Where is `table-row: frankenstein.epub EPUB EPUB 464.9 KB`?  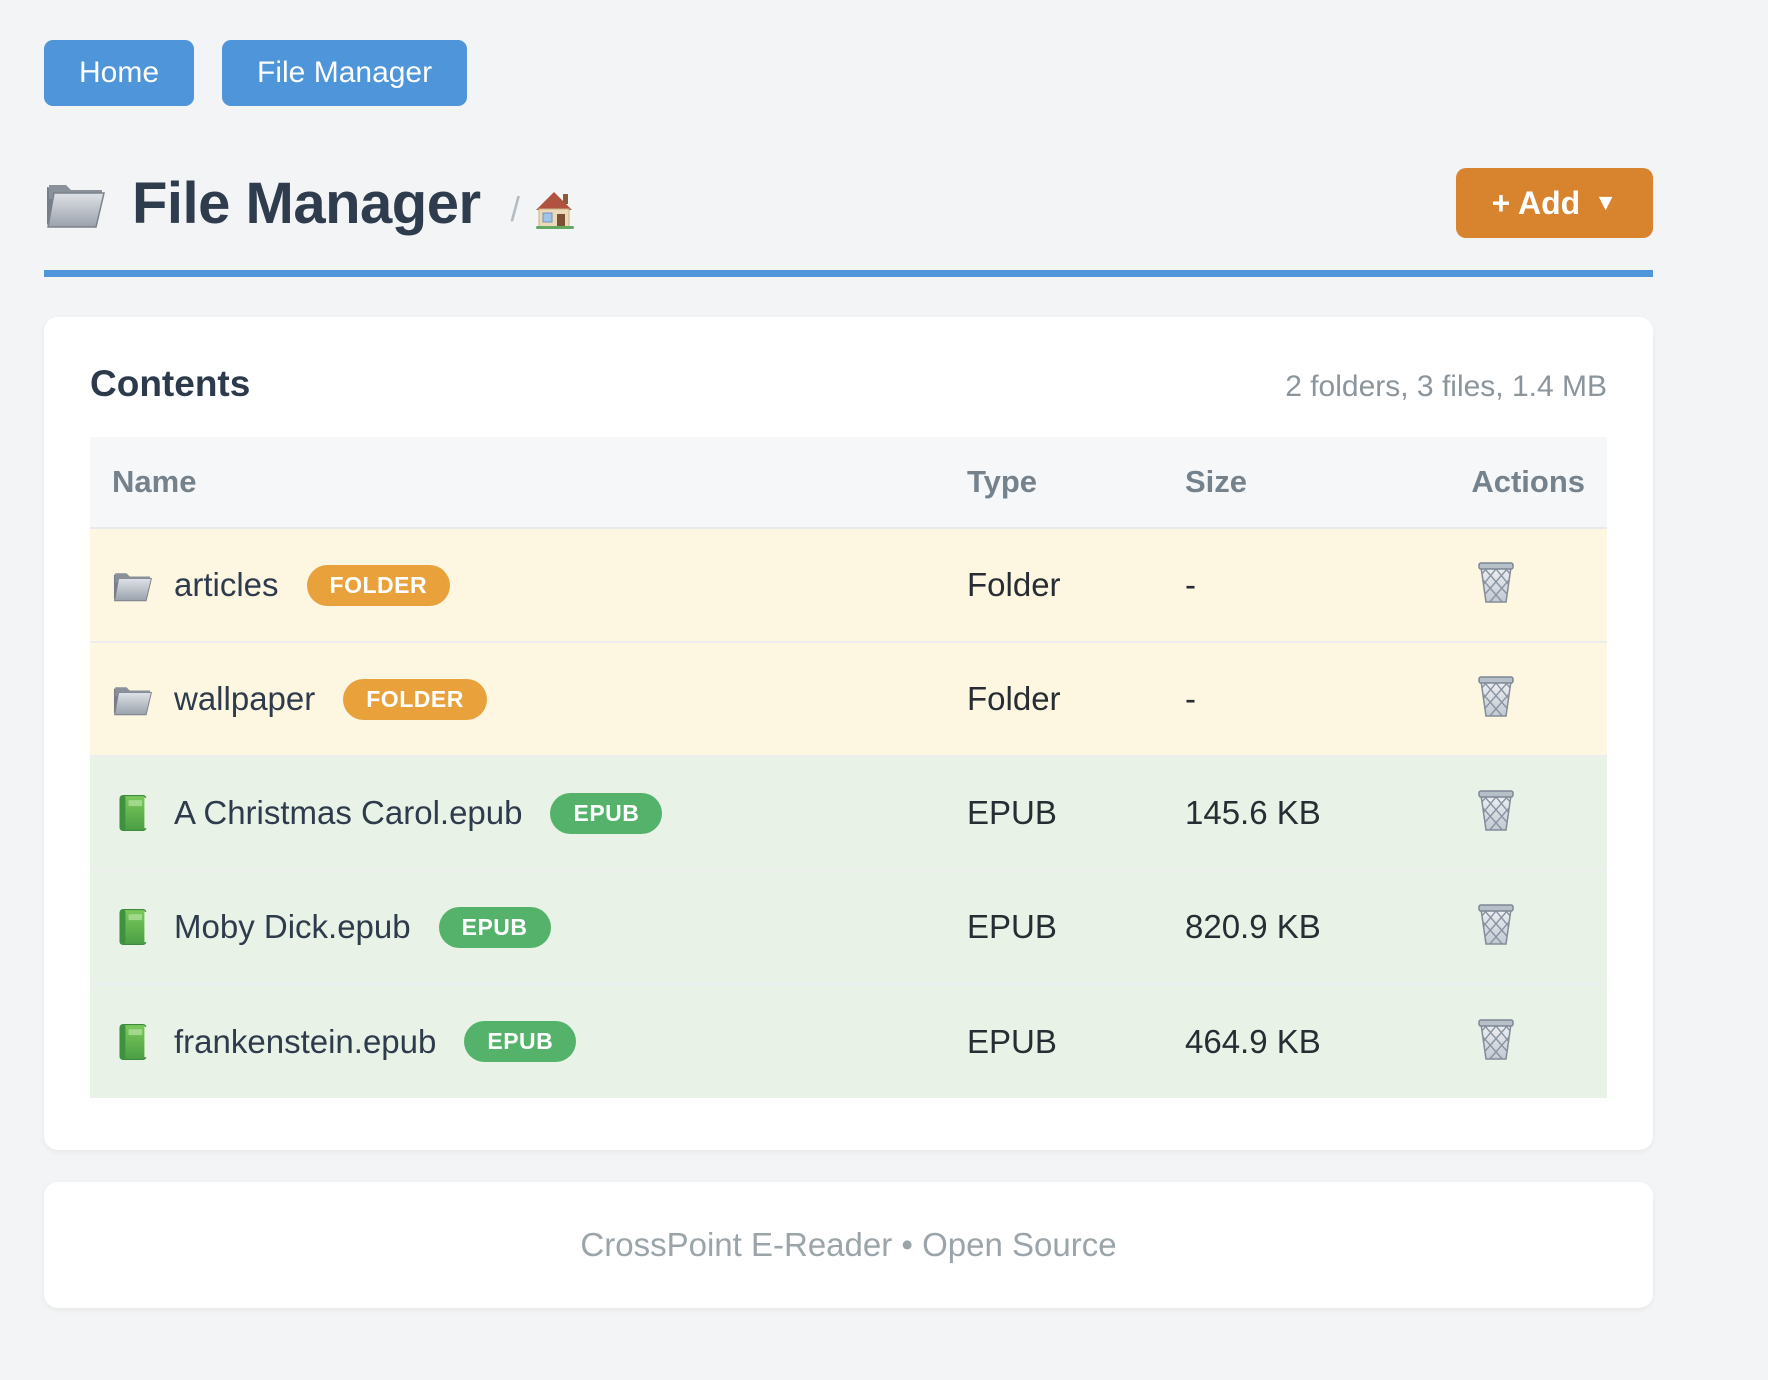
table-row: frankenstein.epub EPUB EPUB 464.9 KB is located at coordinates (848, 1041).